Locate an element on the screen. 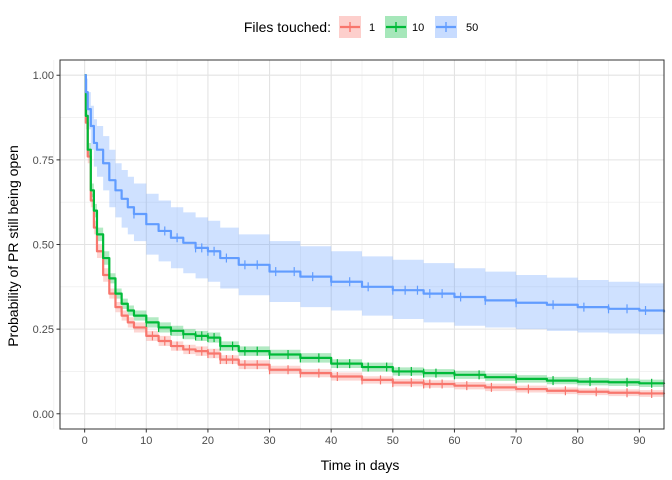  x-tick-label: 80 is located at coordinates (578, 441).